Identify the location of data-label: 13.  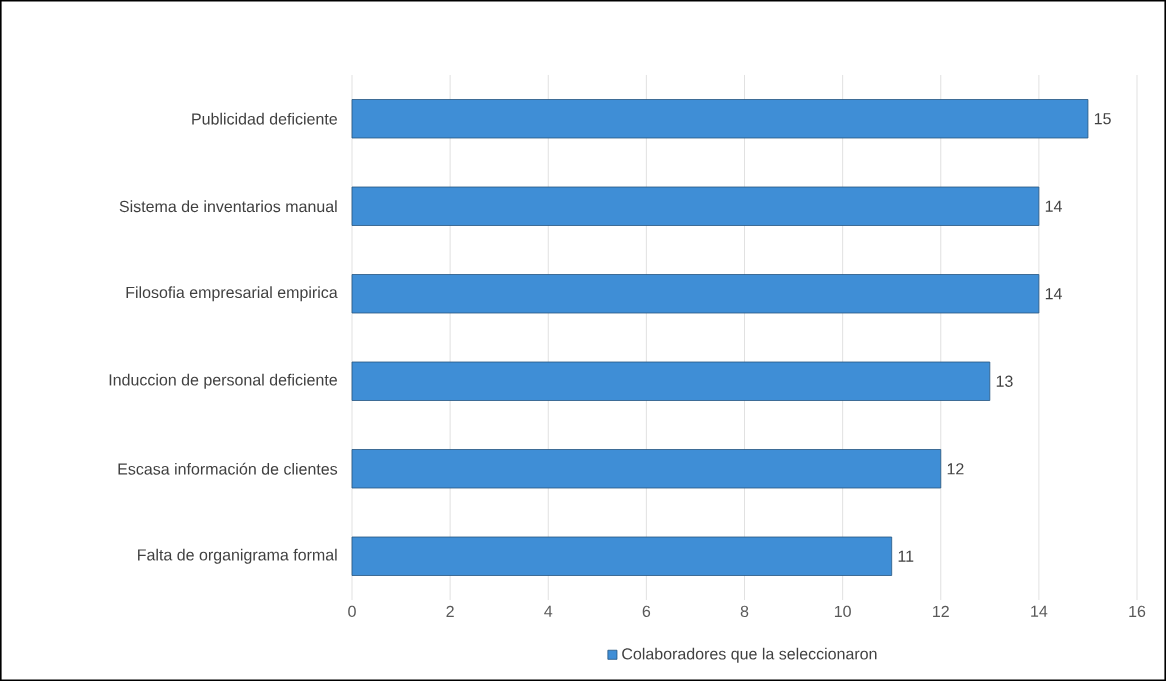
(1004, 381).